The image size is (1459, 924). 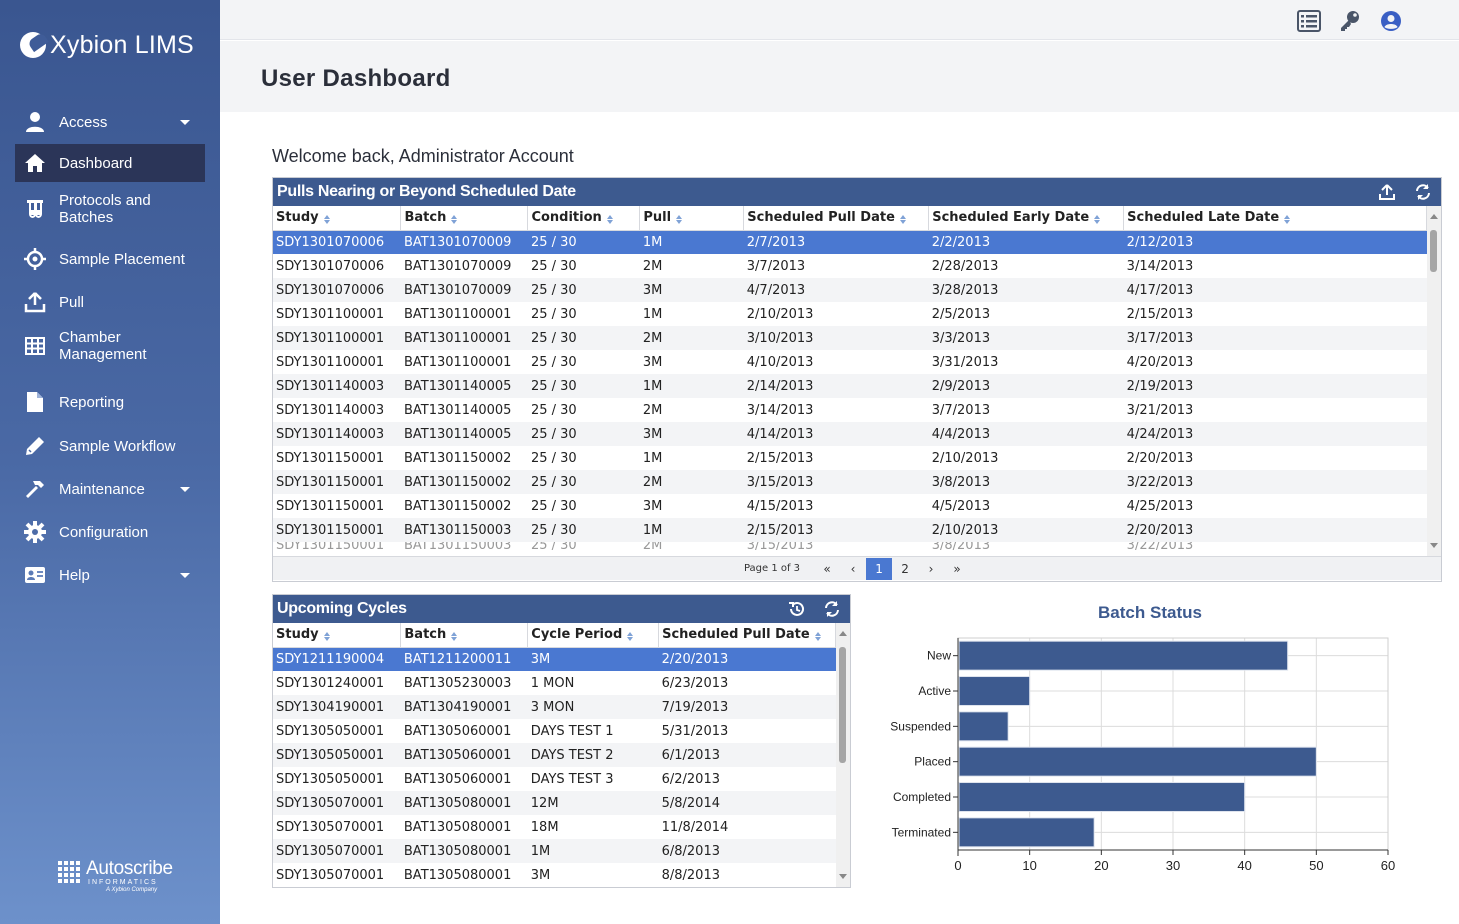 I want to click on user-account-icon, so click(x=1391, y=21).